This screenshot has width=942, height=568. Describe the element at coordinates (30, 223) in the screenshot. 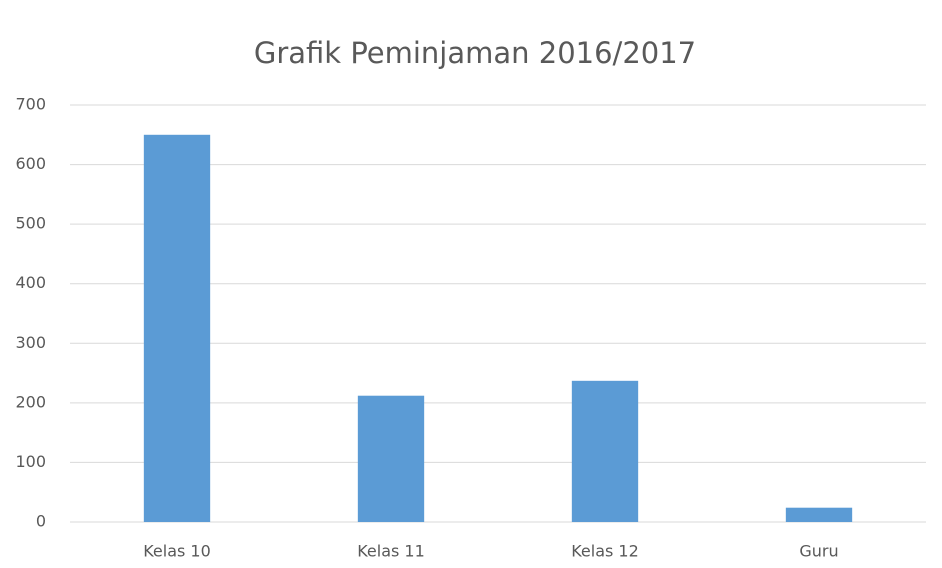

I see `y-tick-label: 500` at that location.